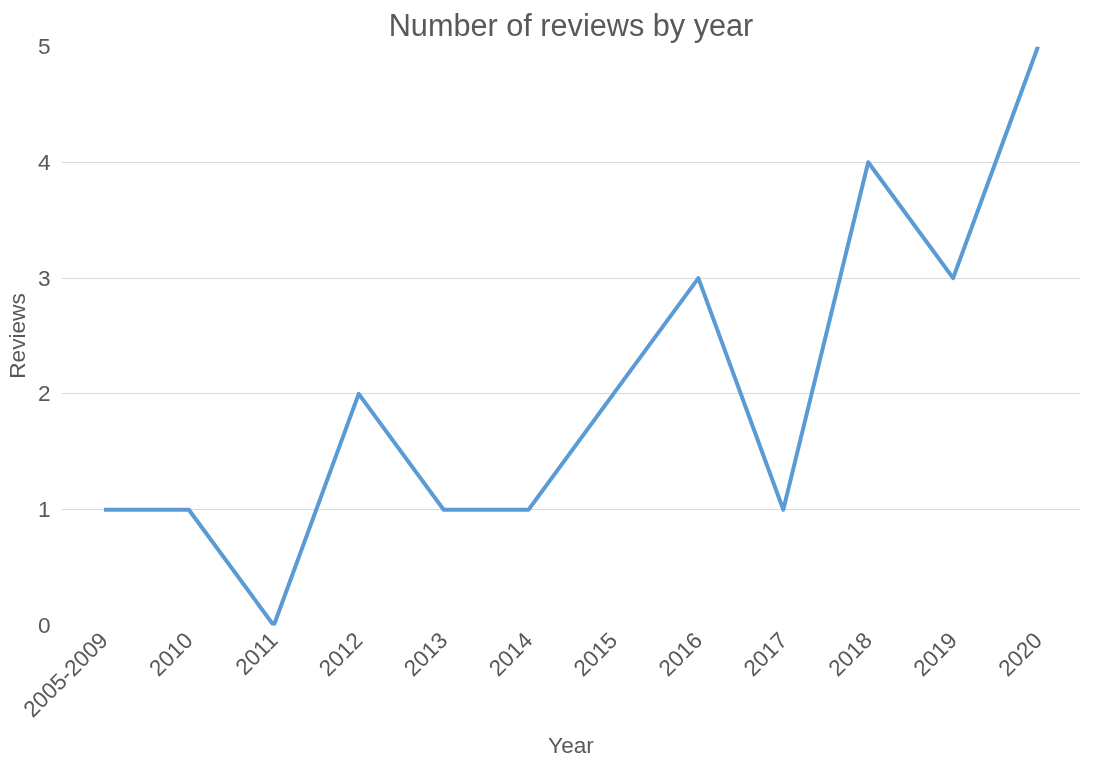 The image size is (1118, 769). Describe the element at coordinates (571, 744) in the screenshot. I see `x-axis-title: Year` at that location.